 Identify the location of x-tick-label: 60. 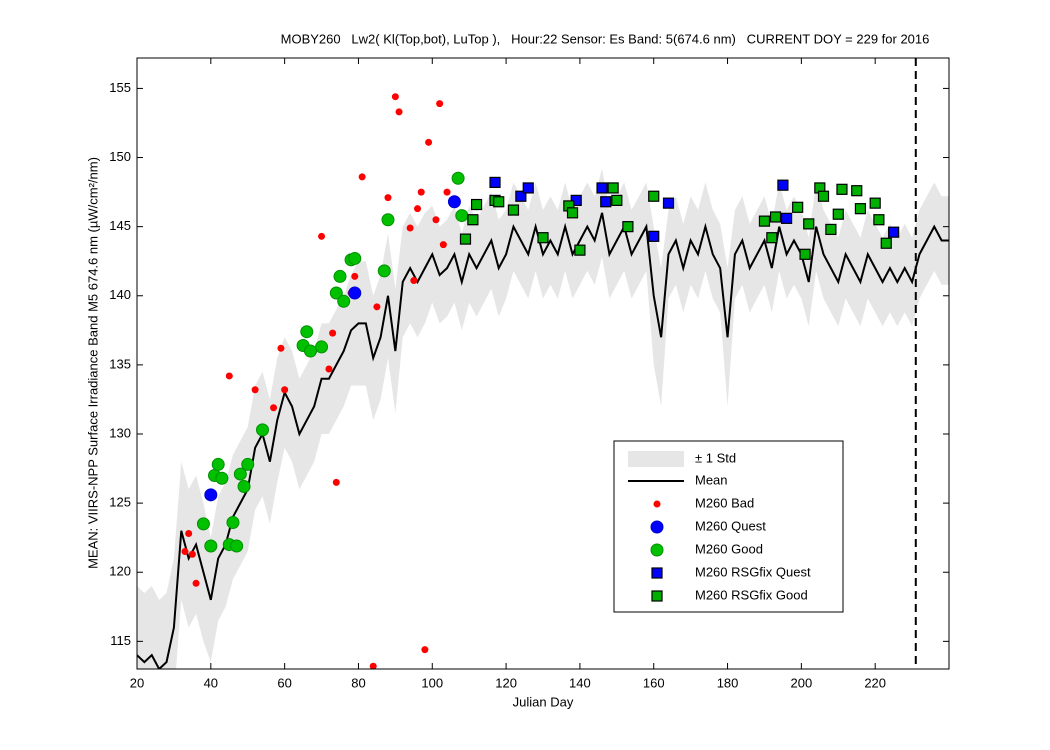
(284, 682).